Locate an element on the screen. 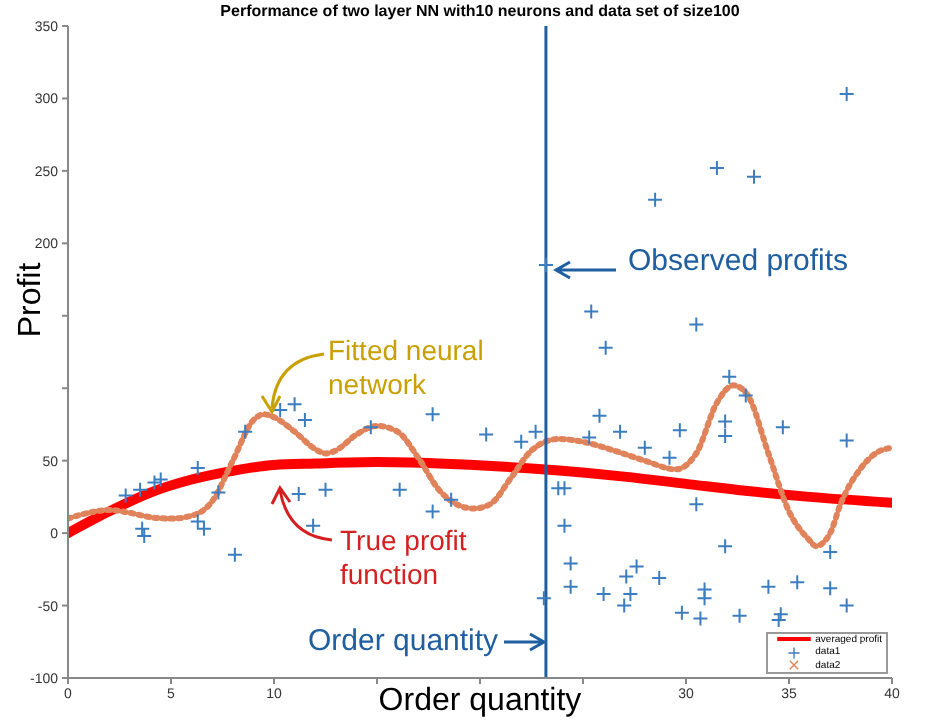 The width and height of the screenshot is (948, 724). annotation: Fitted neural network is located at coordinates (407, 368).